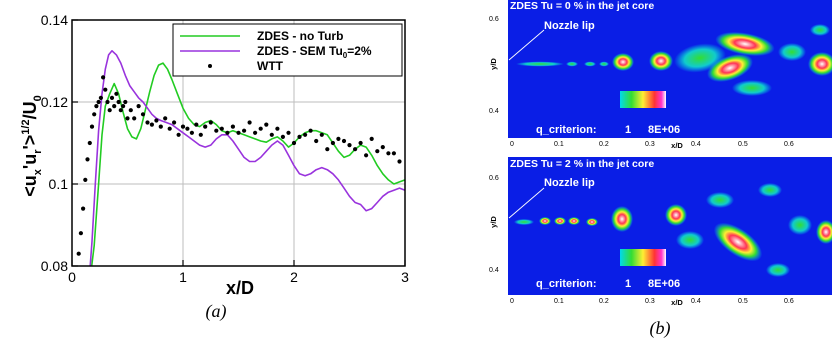 This screenshot has width=832, height=338. I want to click on x-tick-label: 0.5, so click(743, 144).